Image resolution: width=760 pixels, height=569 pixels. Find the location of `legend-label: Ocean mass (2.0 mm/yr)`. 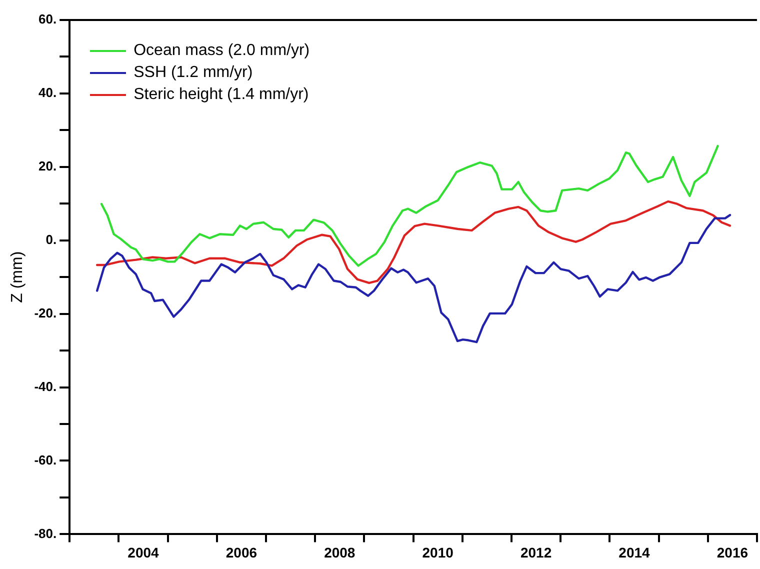

legend-label: Ocean mass (2.0 mm/yr) is located at coordinates (222, 51).